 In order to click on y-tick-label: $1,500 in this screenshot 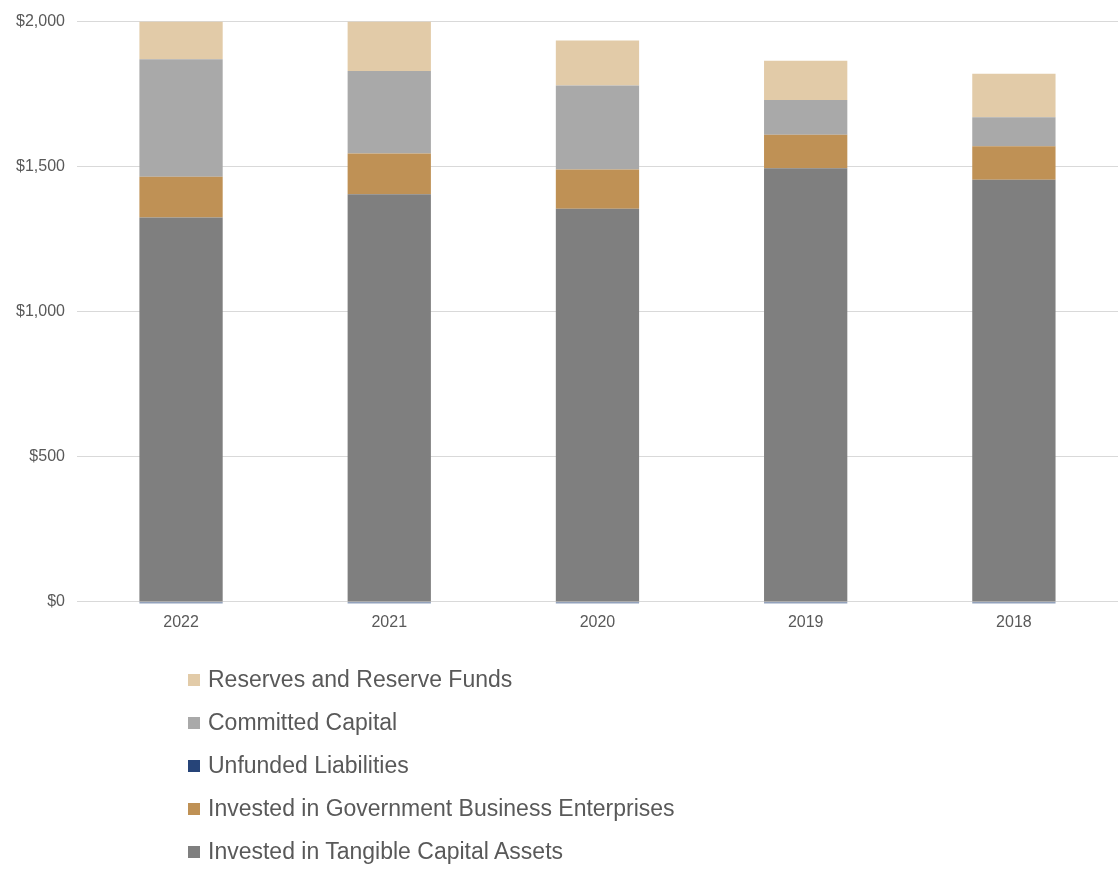, I will do `click(41, 166)`.